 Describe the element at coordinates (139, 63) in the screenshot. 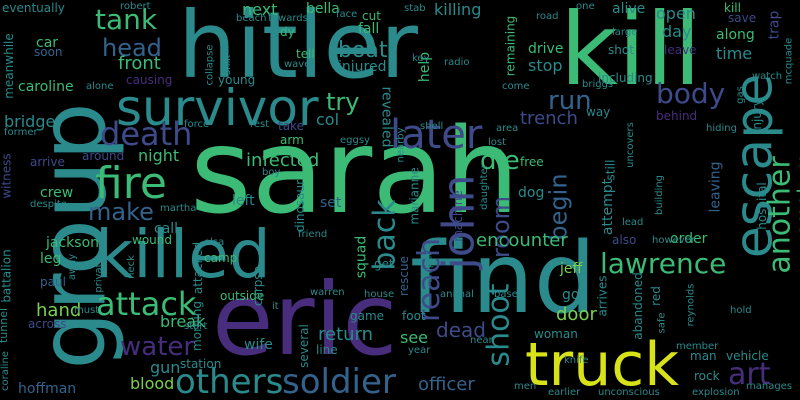

I see `word: front` at that location.